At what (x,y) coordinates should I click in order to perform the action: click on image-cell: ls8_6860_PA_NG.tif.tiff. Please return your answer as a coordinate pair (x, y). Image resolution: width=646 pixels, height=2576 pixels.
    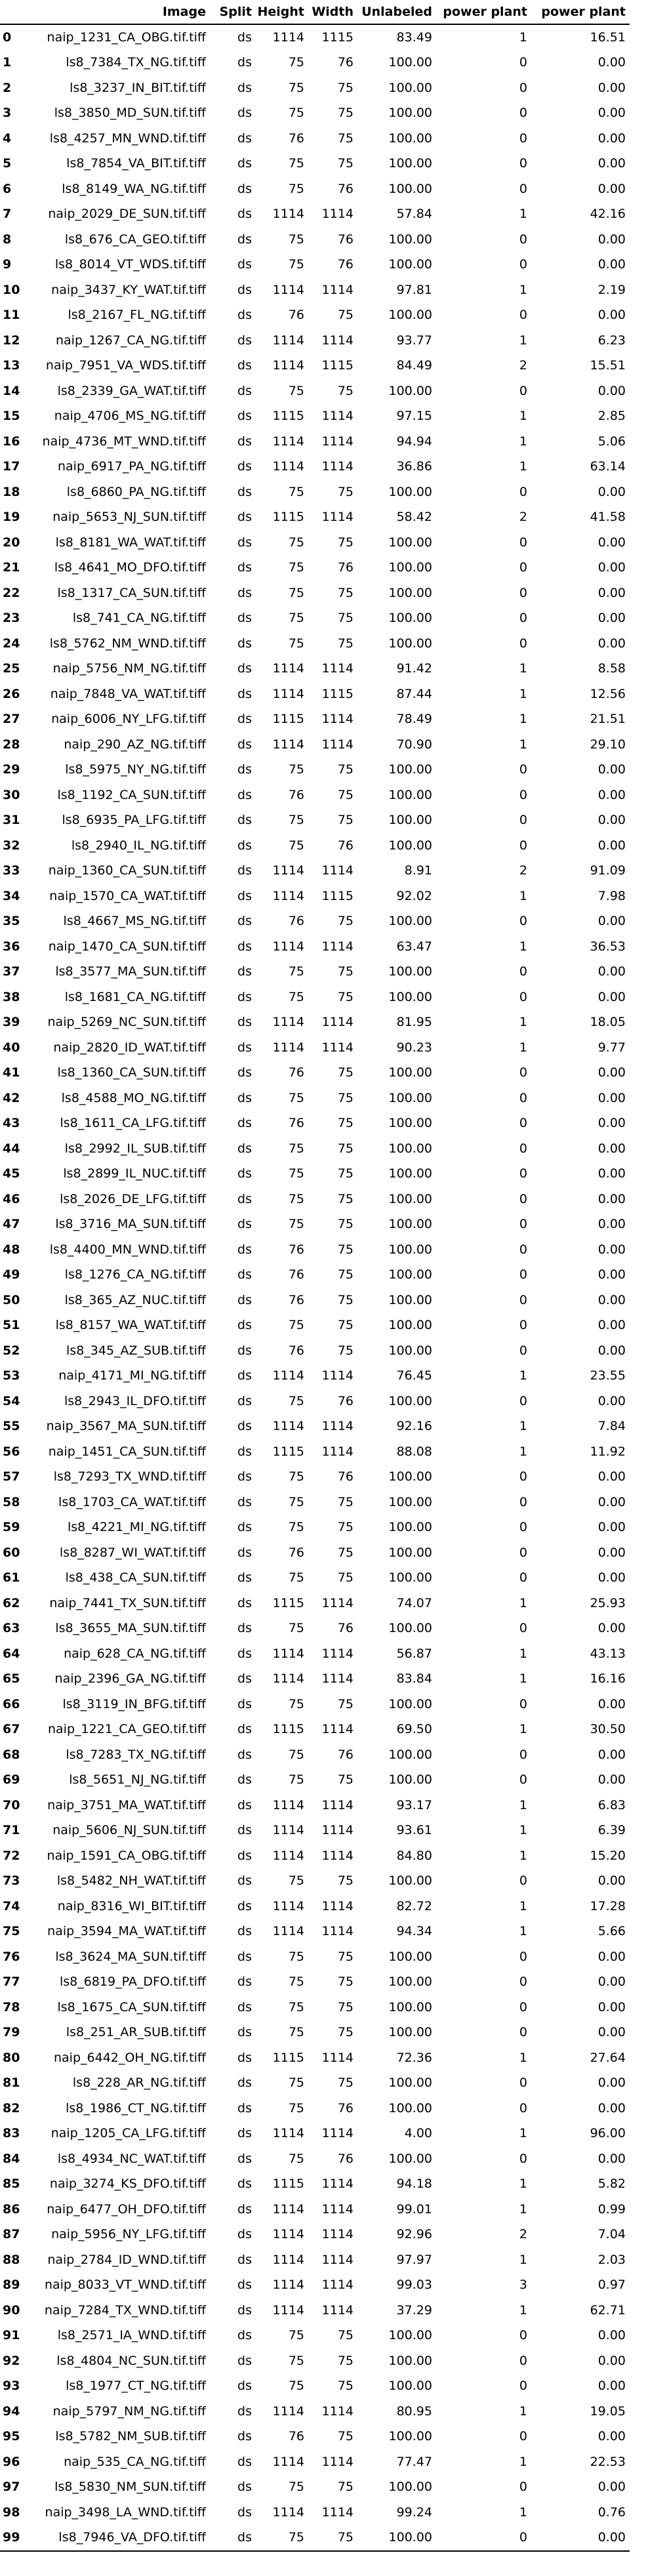
    Looking at the image, I should click on (136, 492).